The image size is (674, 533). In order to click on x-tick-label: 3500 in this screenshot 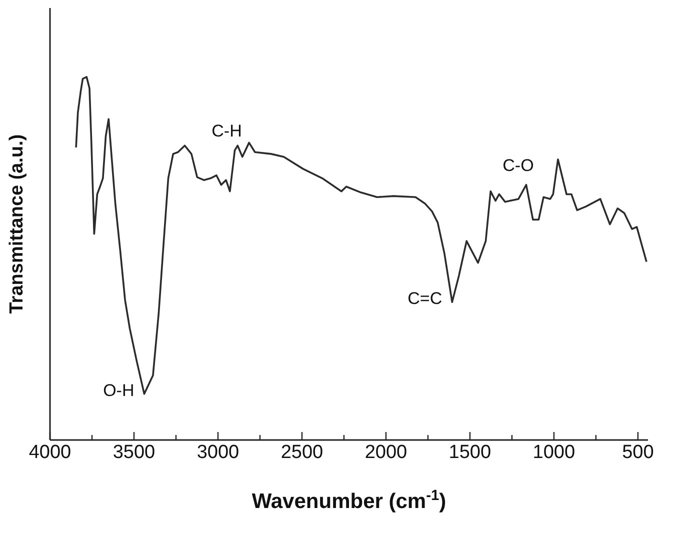, I will do `click(134, 452)`.